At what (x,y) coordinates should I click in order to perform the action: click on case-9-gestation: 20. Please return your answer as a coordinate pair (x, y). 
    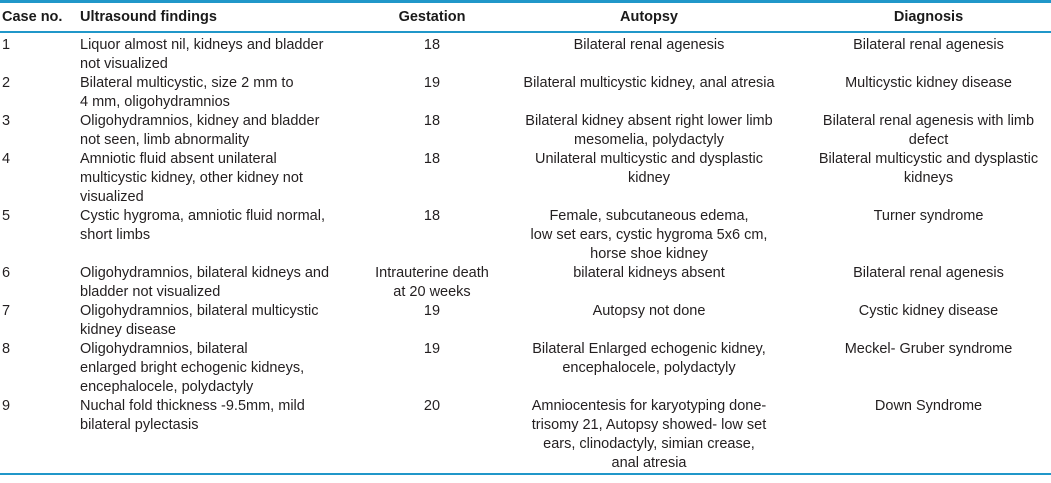
    Looking at the image, I should click on (432, 406).